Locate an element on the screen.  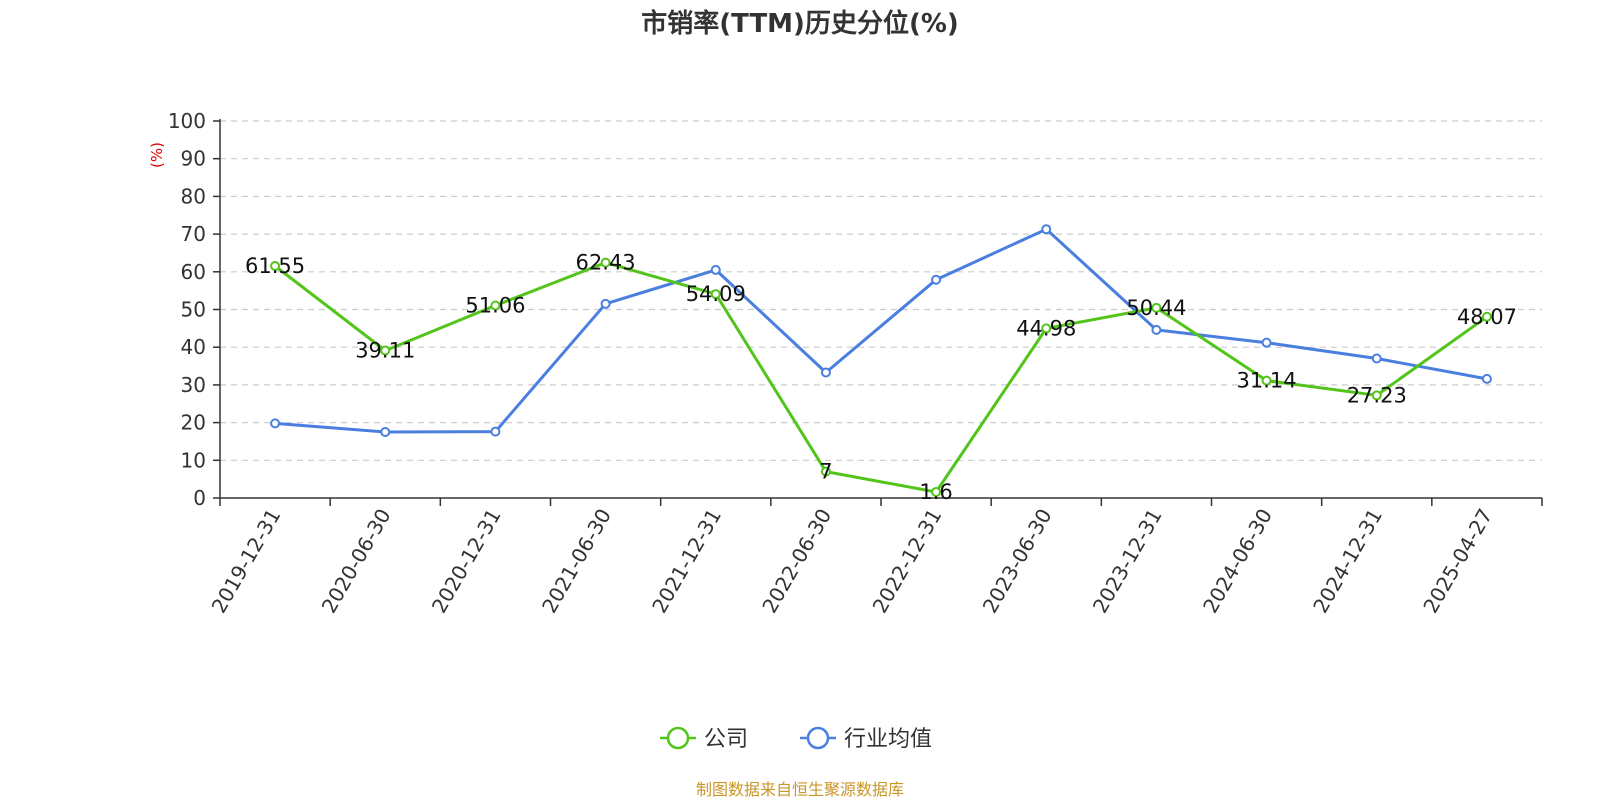
legend-label: 公司 is located at coordinates (726, 739).